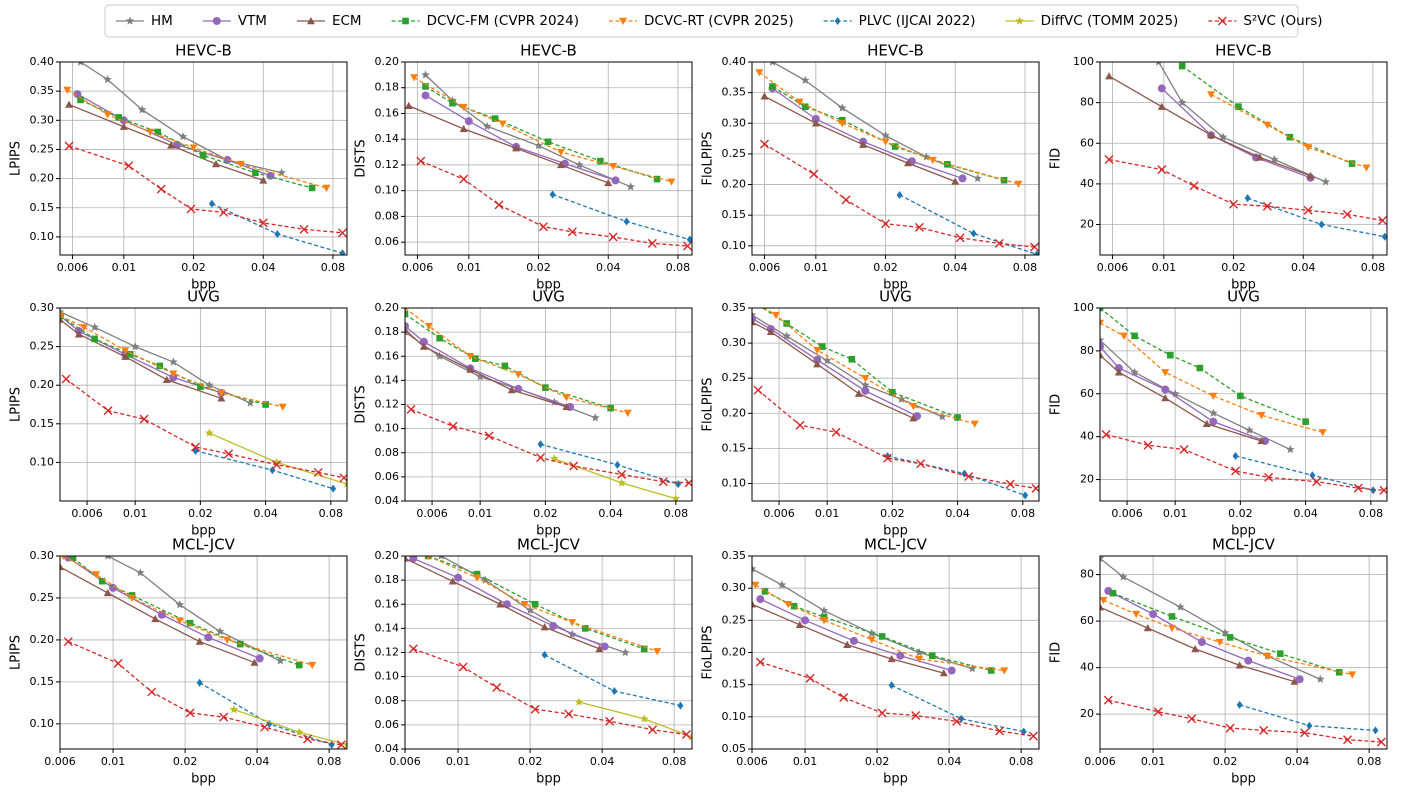  I want to click on subplot-title: MCL-JCV, so click(204, 545).